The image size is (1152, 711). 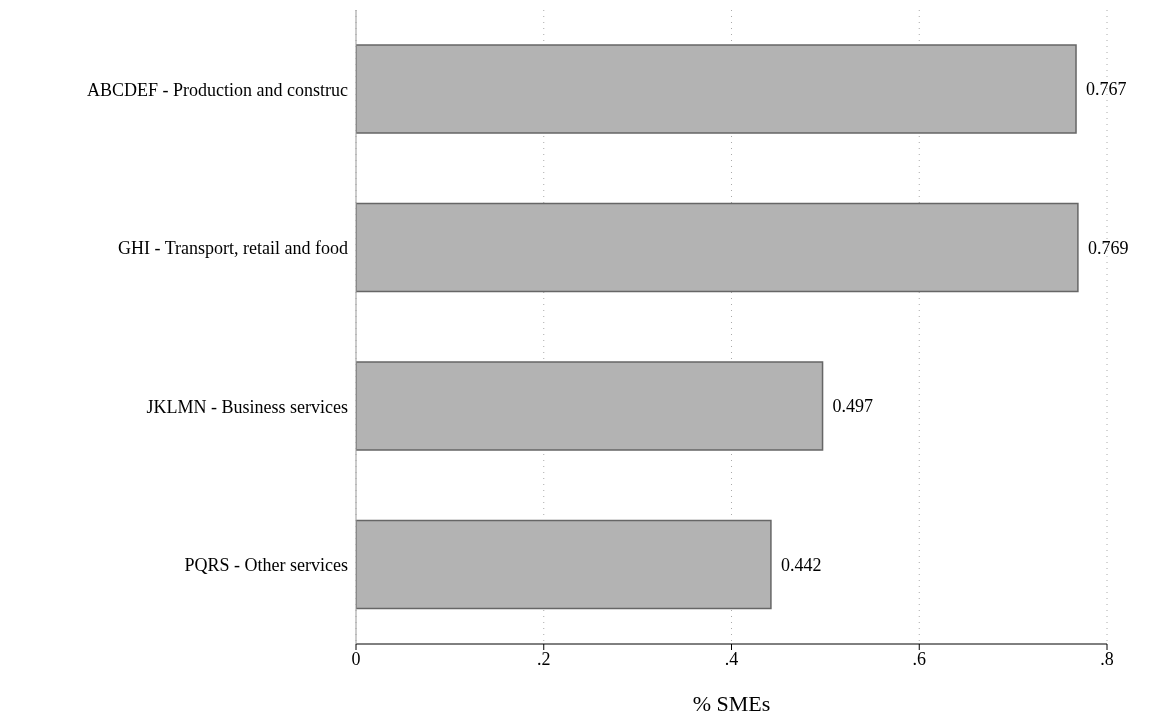 What do you see at coordinates (233, 248) in the screenshot?
I see `y-tick-label: GHI - Transport, retail and food` at bounding box center [233, 248].